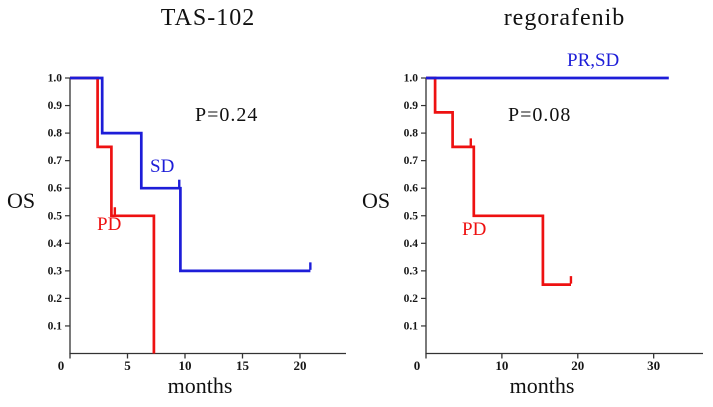 This screenshot has width=713, height=407. Describe the element at coordinates (109, 224) in the screenshot. I see `series-label-pd-left: PD` at that location.